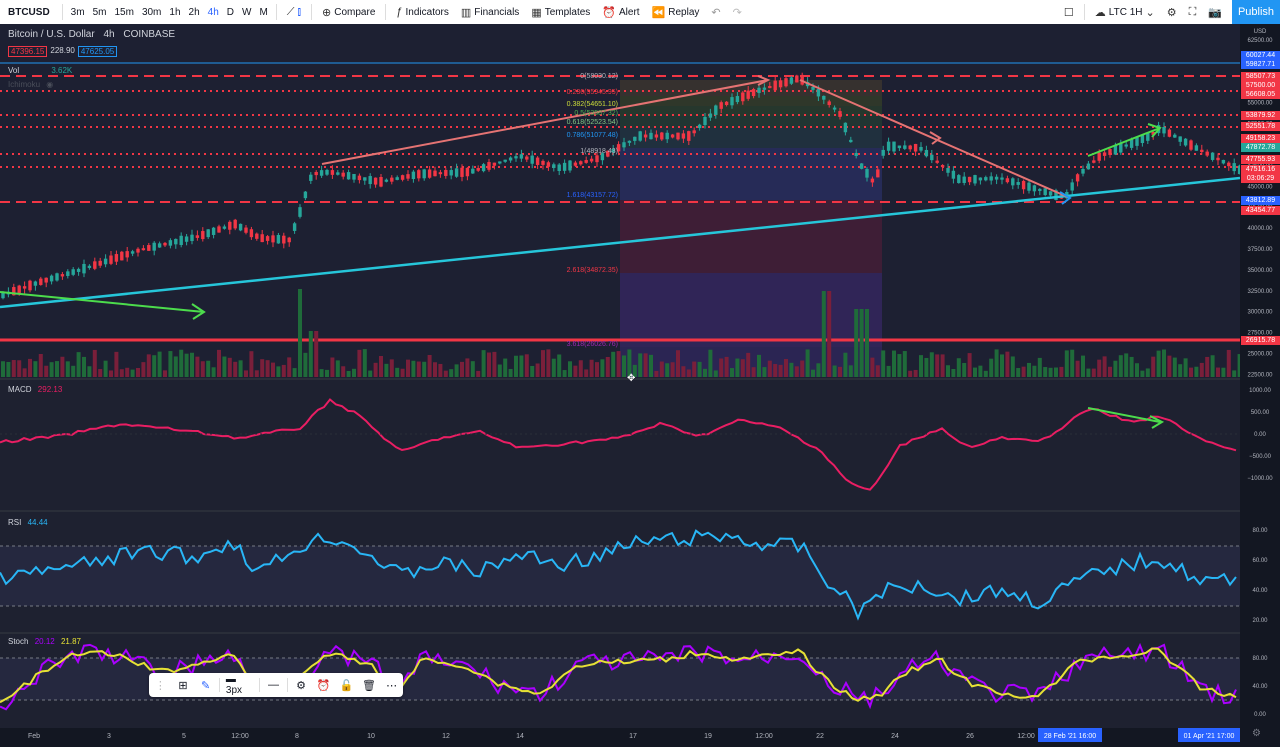  Describe the element at coordinates (346, 685) in the screenshot. I see `lock-icon: 🔓` at that location.